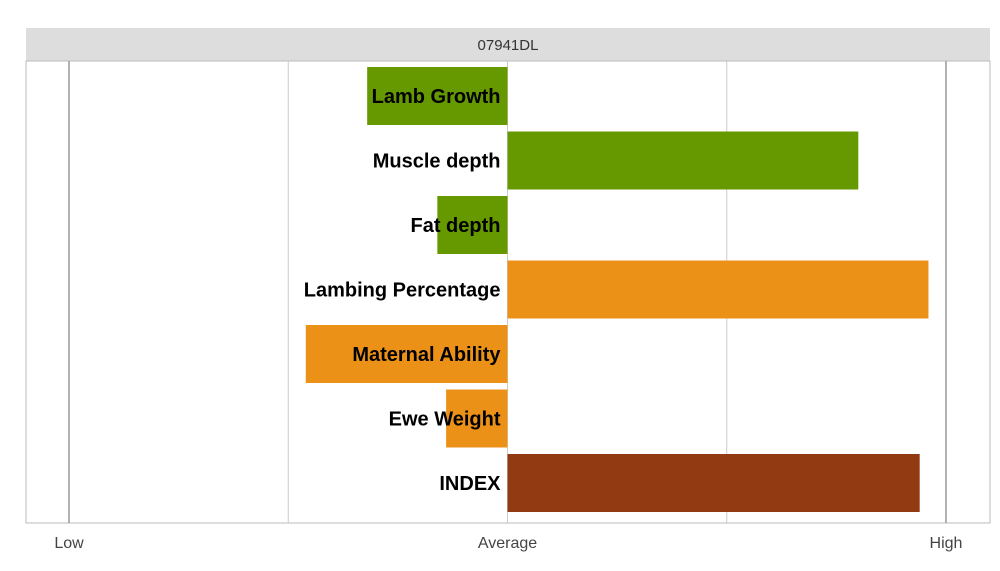  I want to click on bar-label: Lambing Percentage, so click(402, 291).